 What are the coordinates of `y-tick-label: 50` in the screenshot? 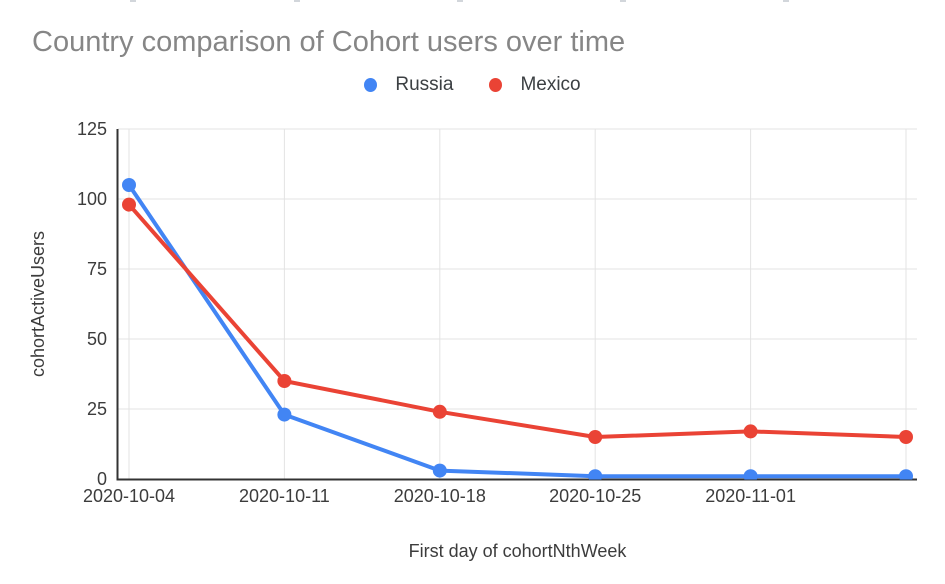 It's located at (96, 339).